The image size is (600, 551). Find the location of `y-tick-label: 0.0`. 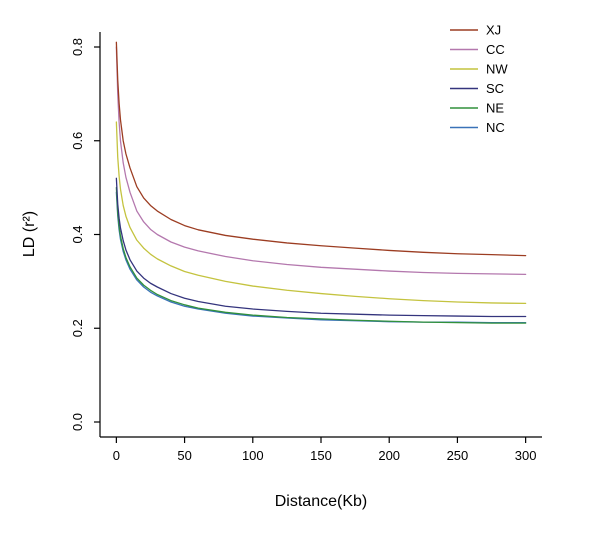

y-tick-label: 0.0 is located at coordinates (77, 422).